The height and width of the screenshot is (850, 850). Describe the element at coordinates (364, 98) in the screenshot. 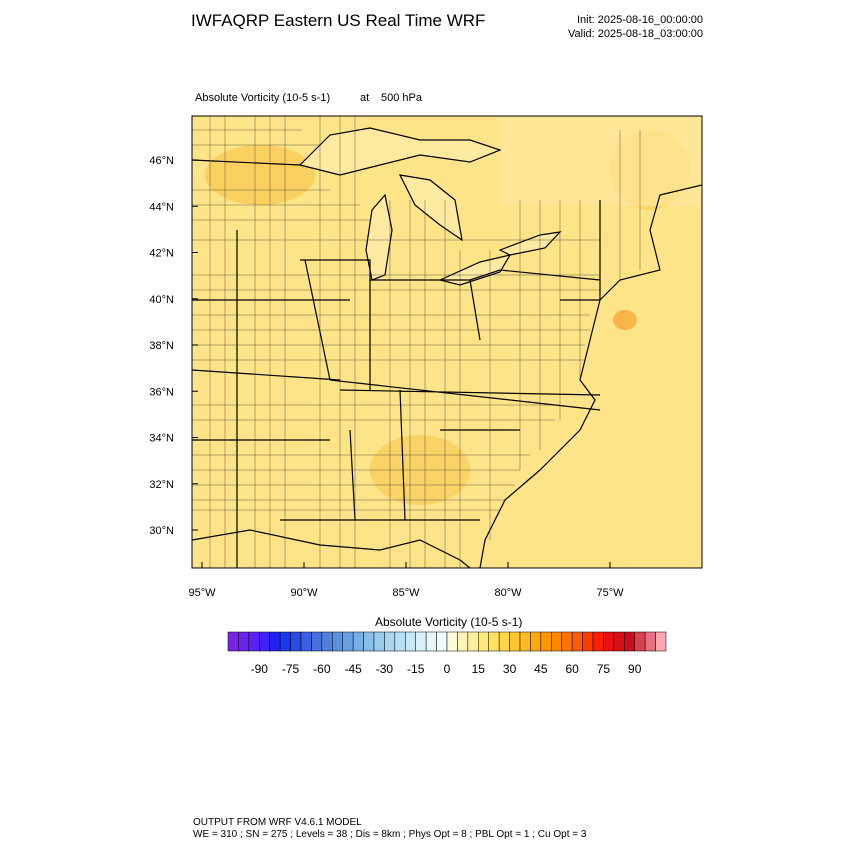

I see `at-label: at` at that location.